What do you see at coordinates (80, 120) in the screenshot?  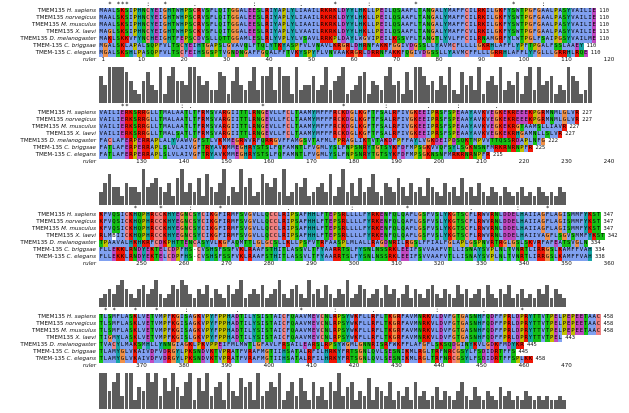 I see `species-name: norvegicus` at bounding box center [80, 120].